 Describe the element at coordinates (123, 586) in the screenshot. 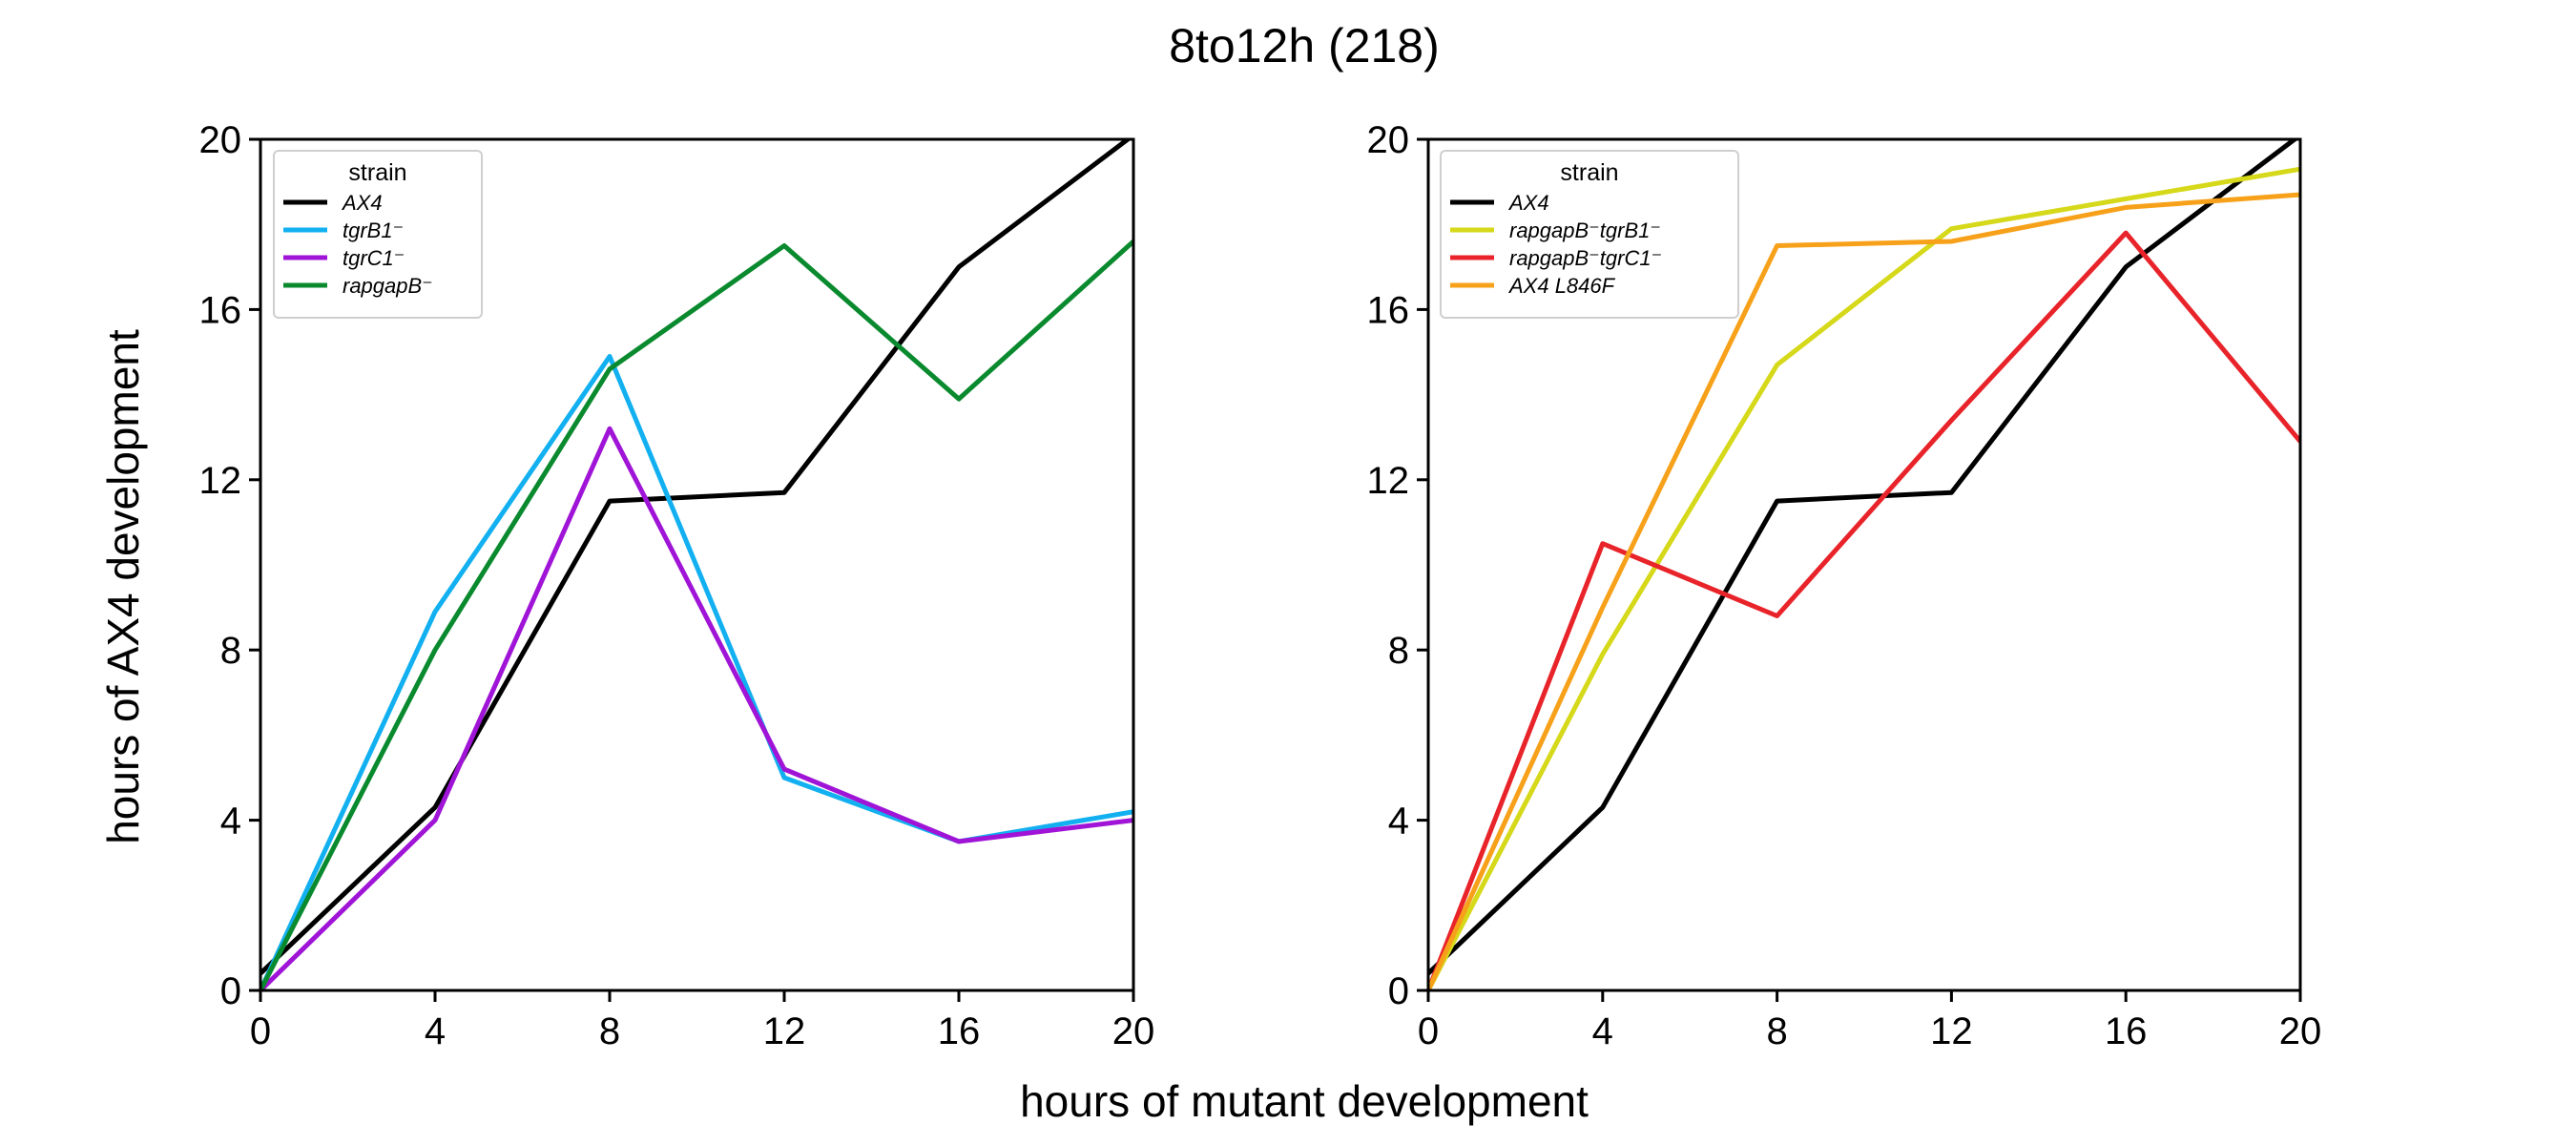

I see `y-axis-label: hours of AX4 development` at that location.